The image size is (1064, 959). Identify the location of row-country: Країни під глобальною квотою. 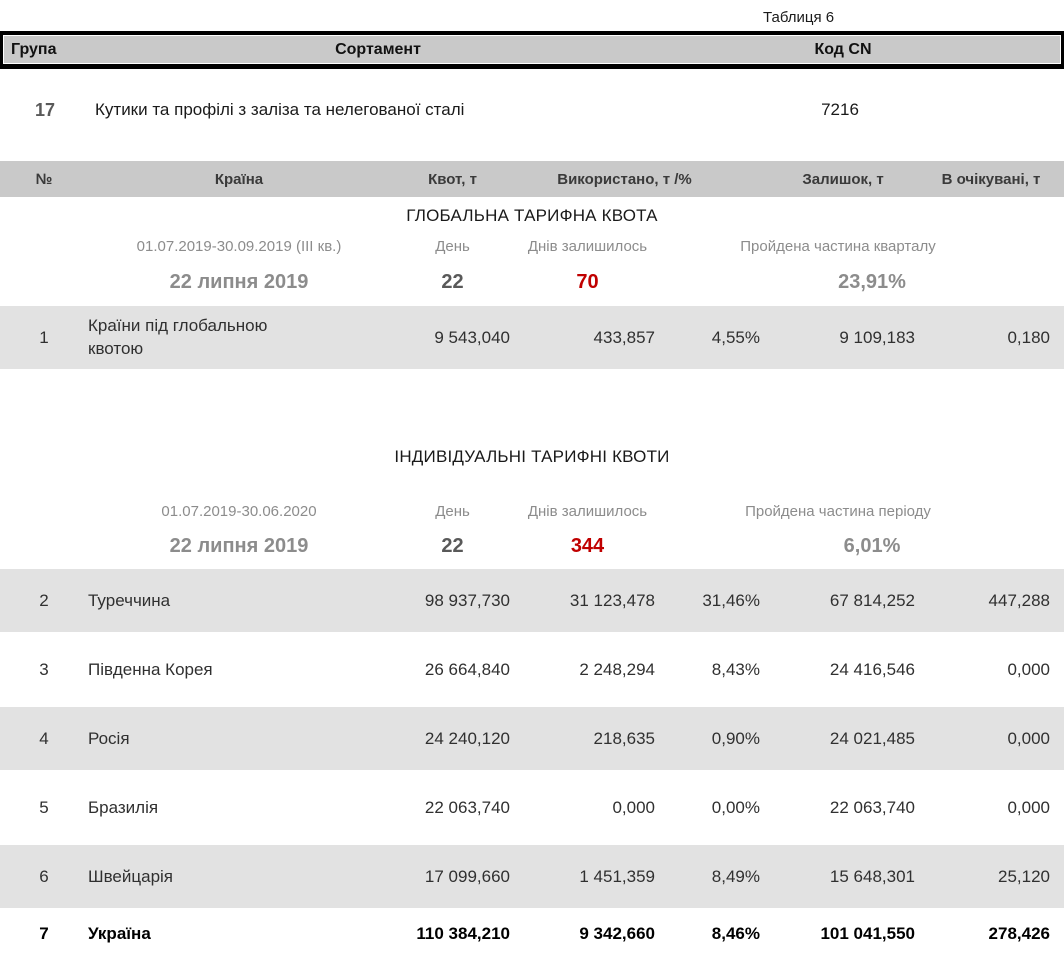
(178, 336).